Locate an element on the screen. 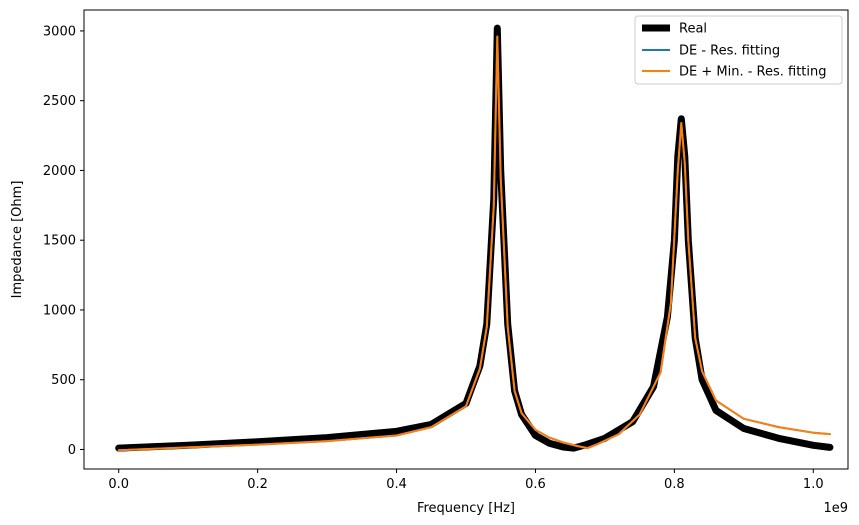 Image resolution: width=859 pixels, height=525 pixels. legend-entry-de-min: DE + Min. - Res. fitting is located at coordinates (734, 72).